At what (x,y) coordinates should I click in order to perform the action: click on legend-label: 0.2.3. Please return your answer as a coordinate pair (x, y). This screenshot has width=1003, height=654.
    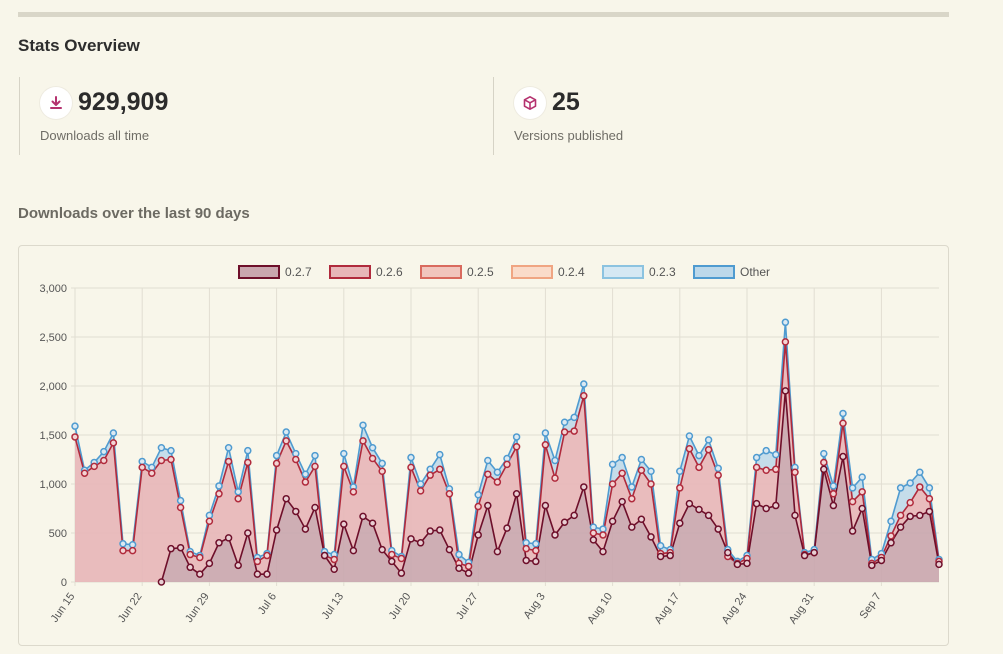
    Looking at the image, I should click on (662, 272).